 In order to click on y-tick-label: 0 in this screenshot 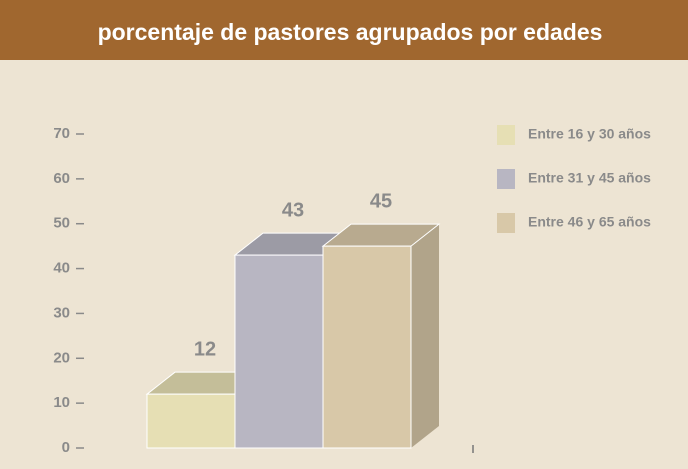, I will do `click(66, 447)`.